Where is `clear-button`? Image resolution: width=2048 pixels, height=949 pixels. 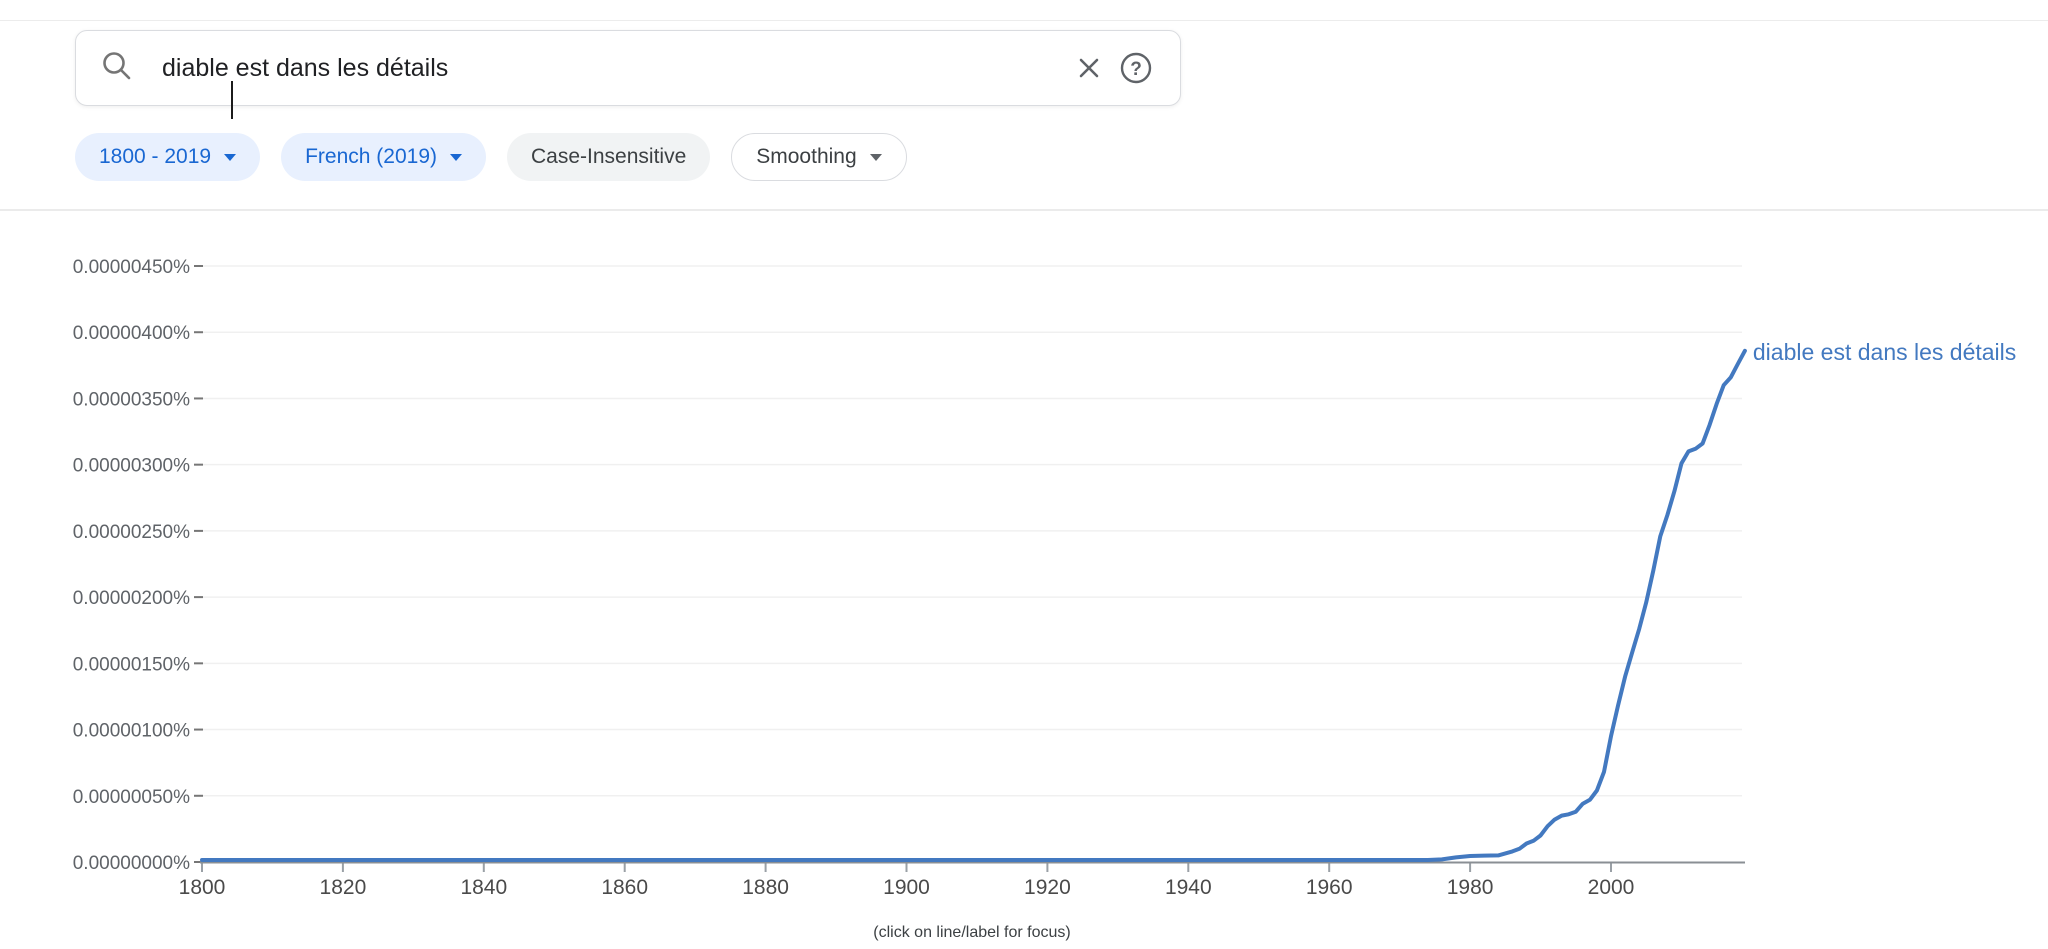 clear-button is located at coordinates (1089, 68).